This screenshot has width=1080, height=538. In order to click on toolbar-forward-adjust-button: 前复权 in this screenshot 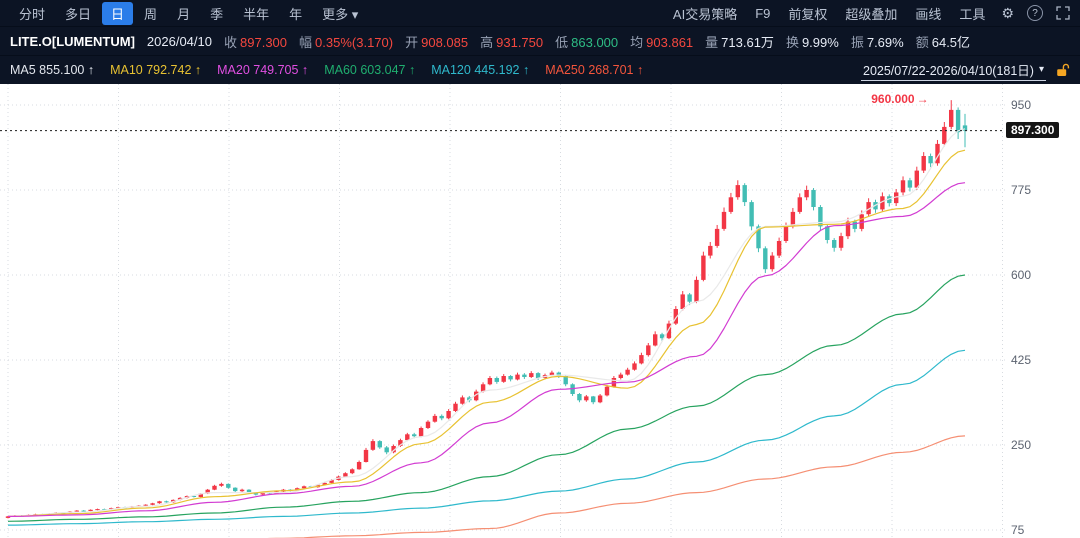, I will do `click(808, 14)`.